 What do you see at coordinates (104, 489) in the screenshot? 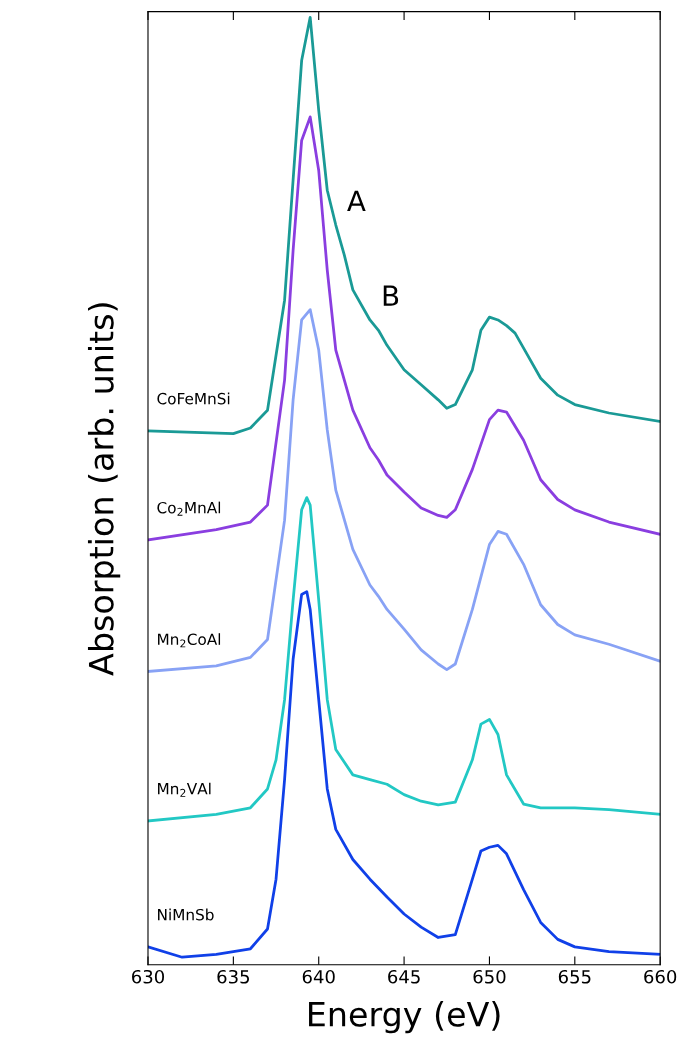
I see `y-axis-title: Absorption (arb. units)` at bounding box center [104, 489].